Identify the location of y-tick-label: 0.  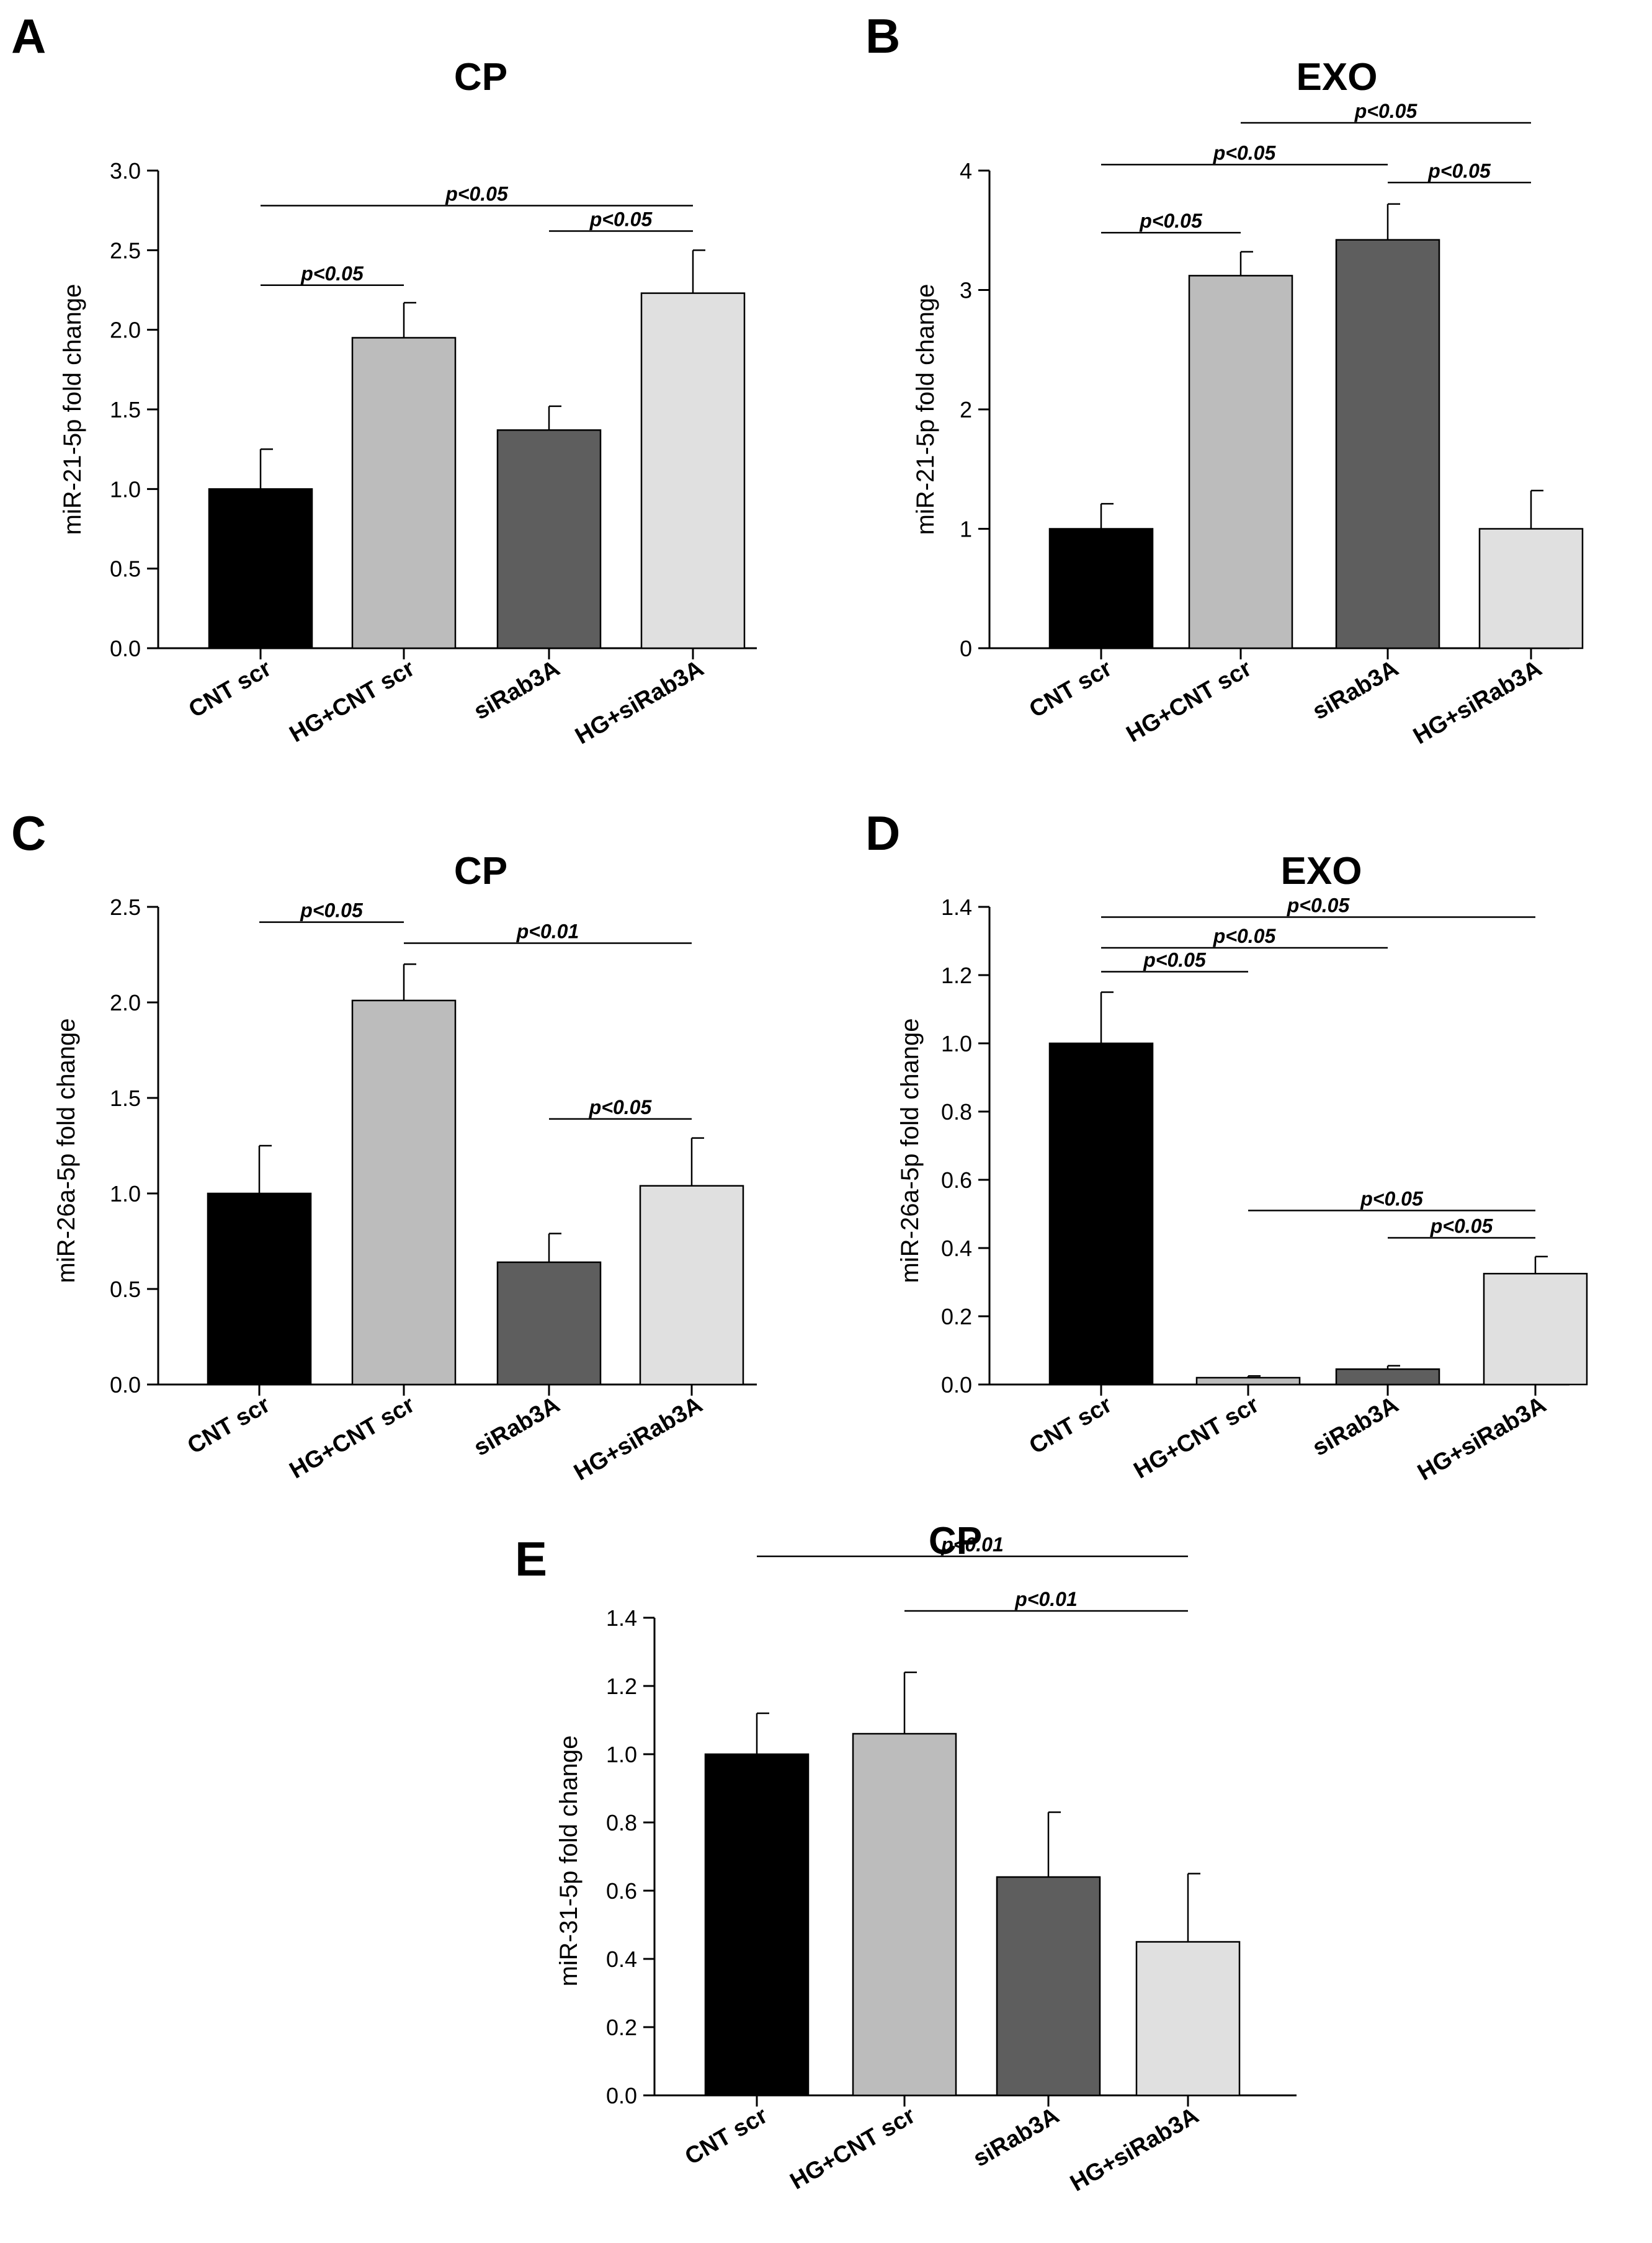
(966, 649).